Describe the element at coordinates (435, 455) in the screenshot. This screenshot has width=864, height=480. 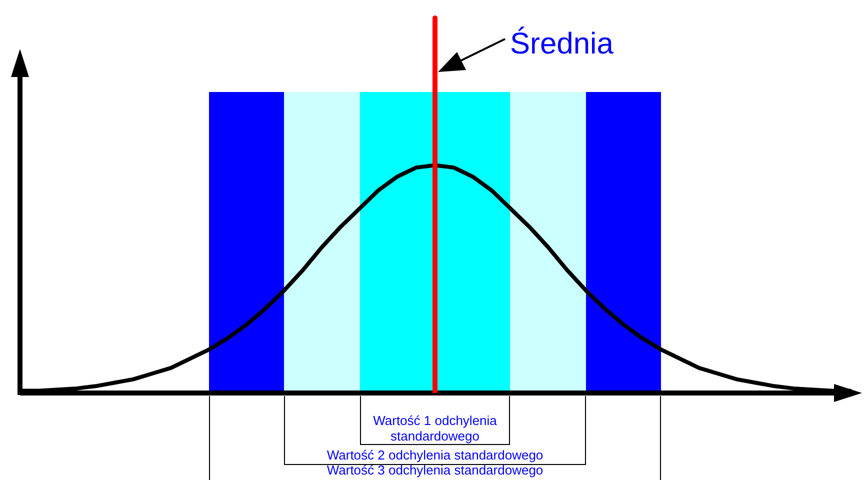
I see `text: Wartość 2 odchylenia standardowego` at that location.